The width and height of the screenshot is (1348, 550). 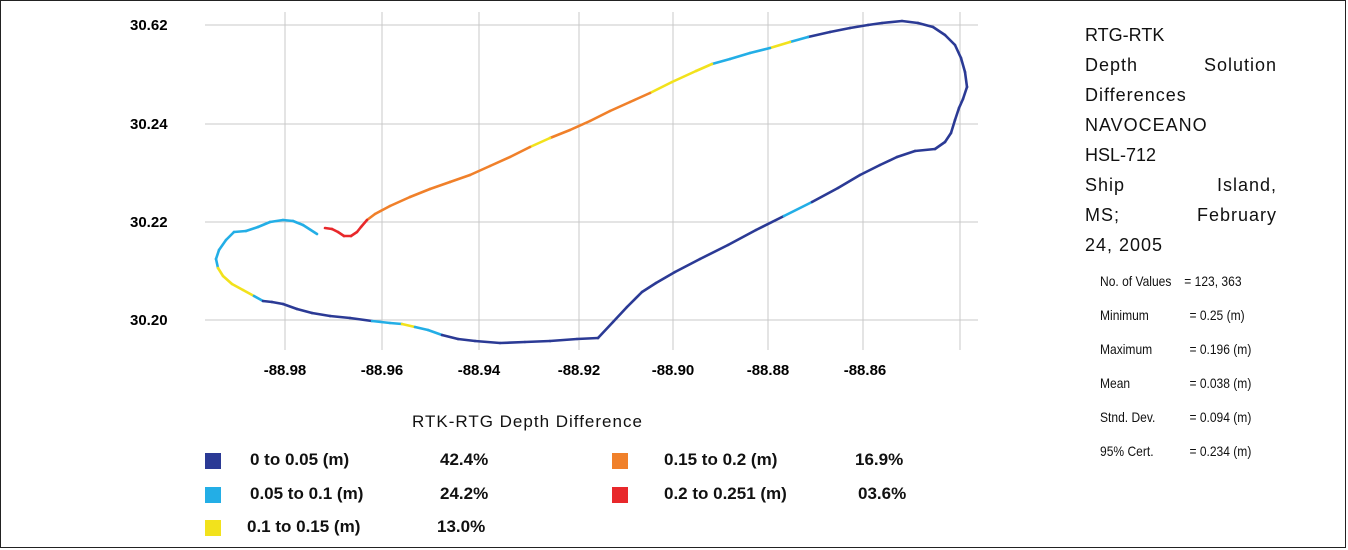 What do you see at coordinates (879, 459) in the screenshot?
I see `legend-percent: 16.9%` at bounding box center [879, 459].